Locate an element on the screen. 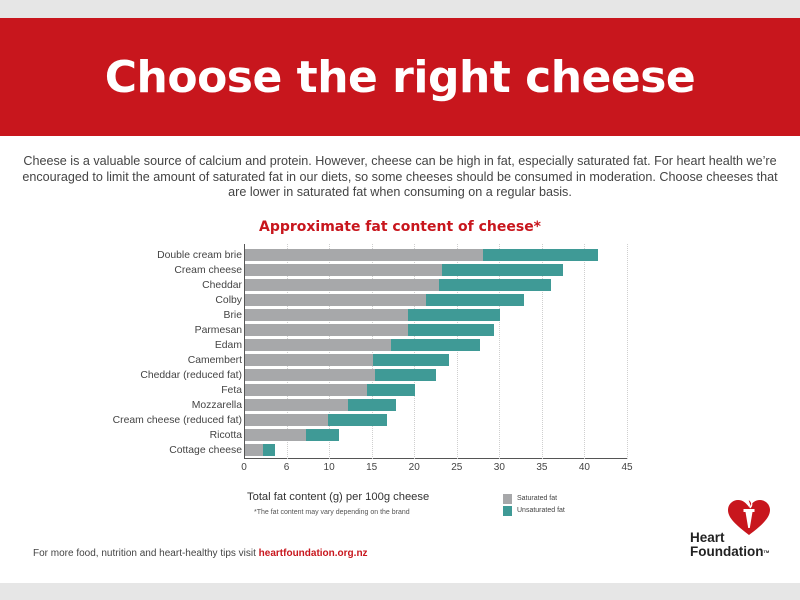 Image resolution: width=800 pixels, height=600 pixels. legend-label: Unsaturated fat is located at coordinates (541, 510).